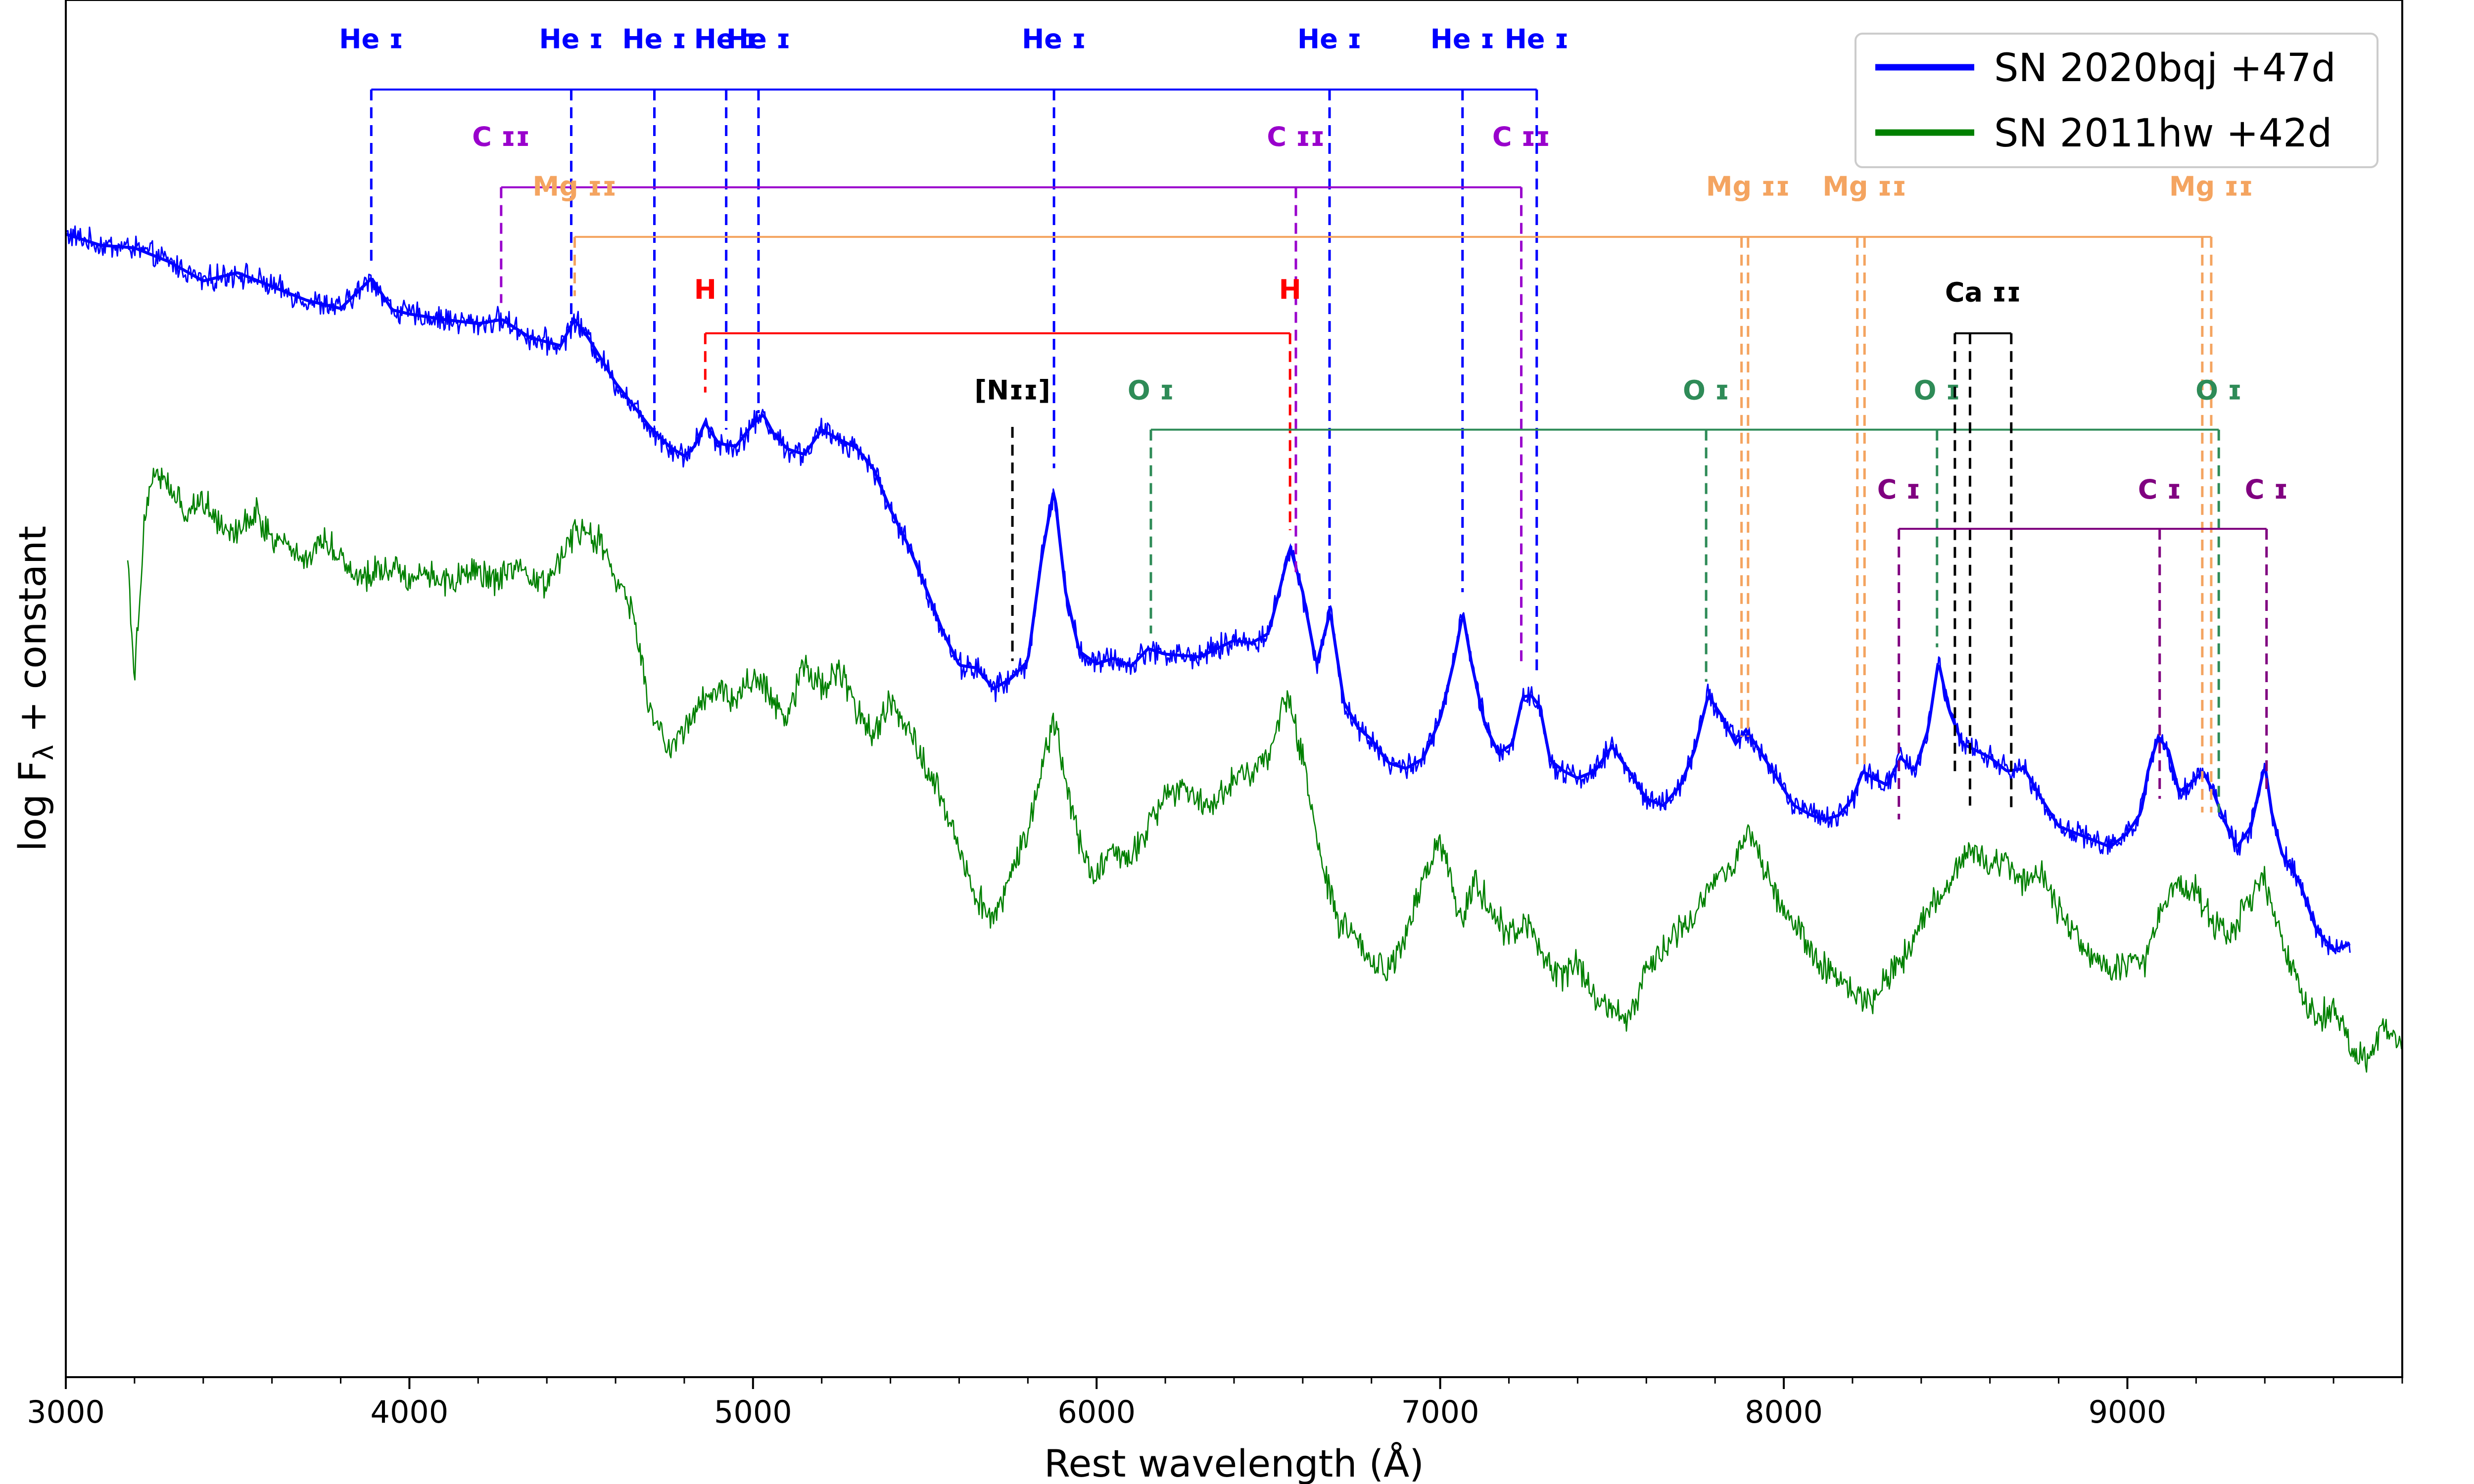  I want to click on line-label-c-i-8335: C ɪ, so click(1899, 489).